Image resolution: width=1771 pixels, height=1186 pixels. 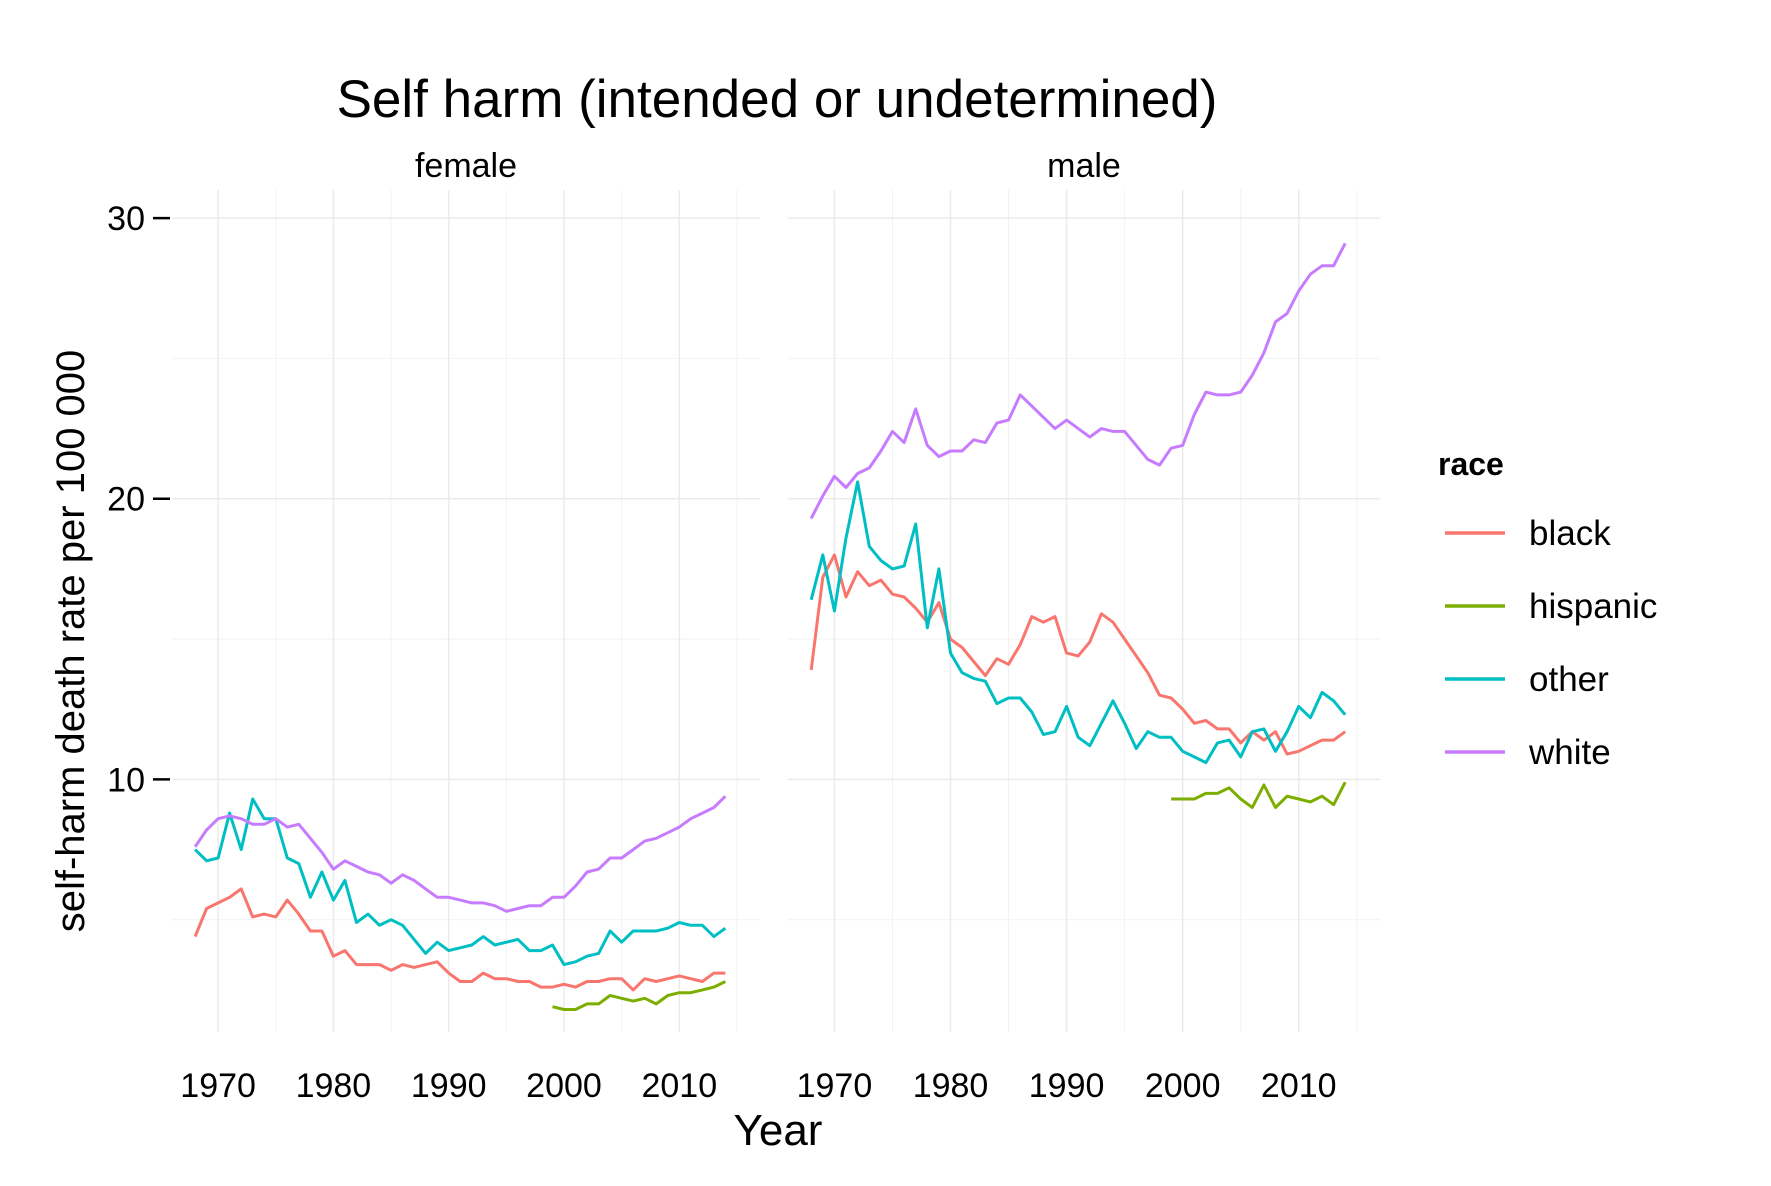 I want to click on series-line-female-white, so click(x=460, y=854).